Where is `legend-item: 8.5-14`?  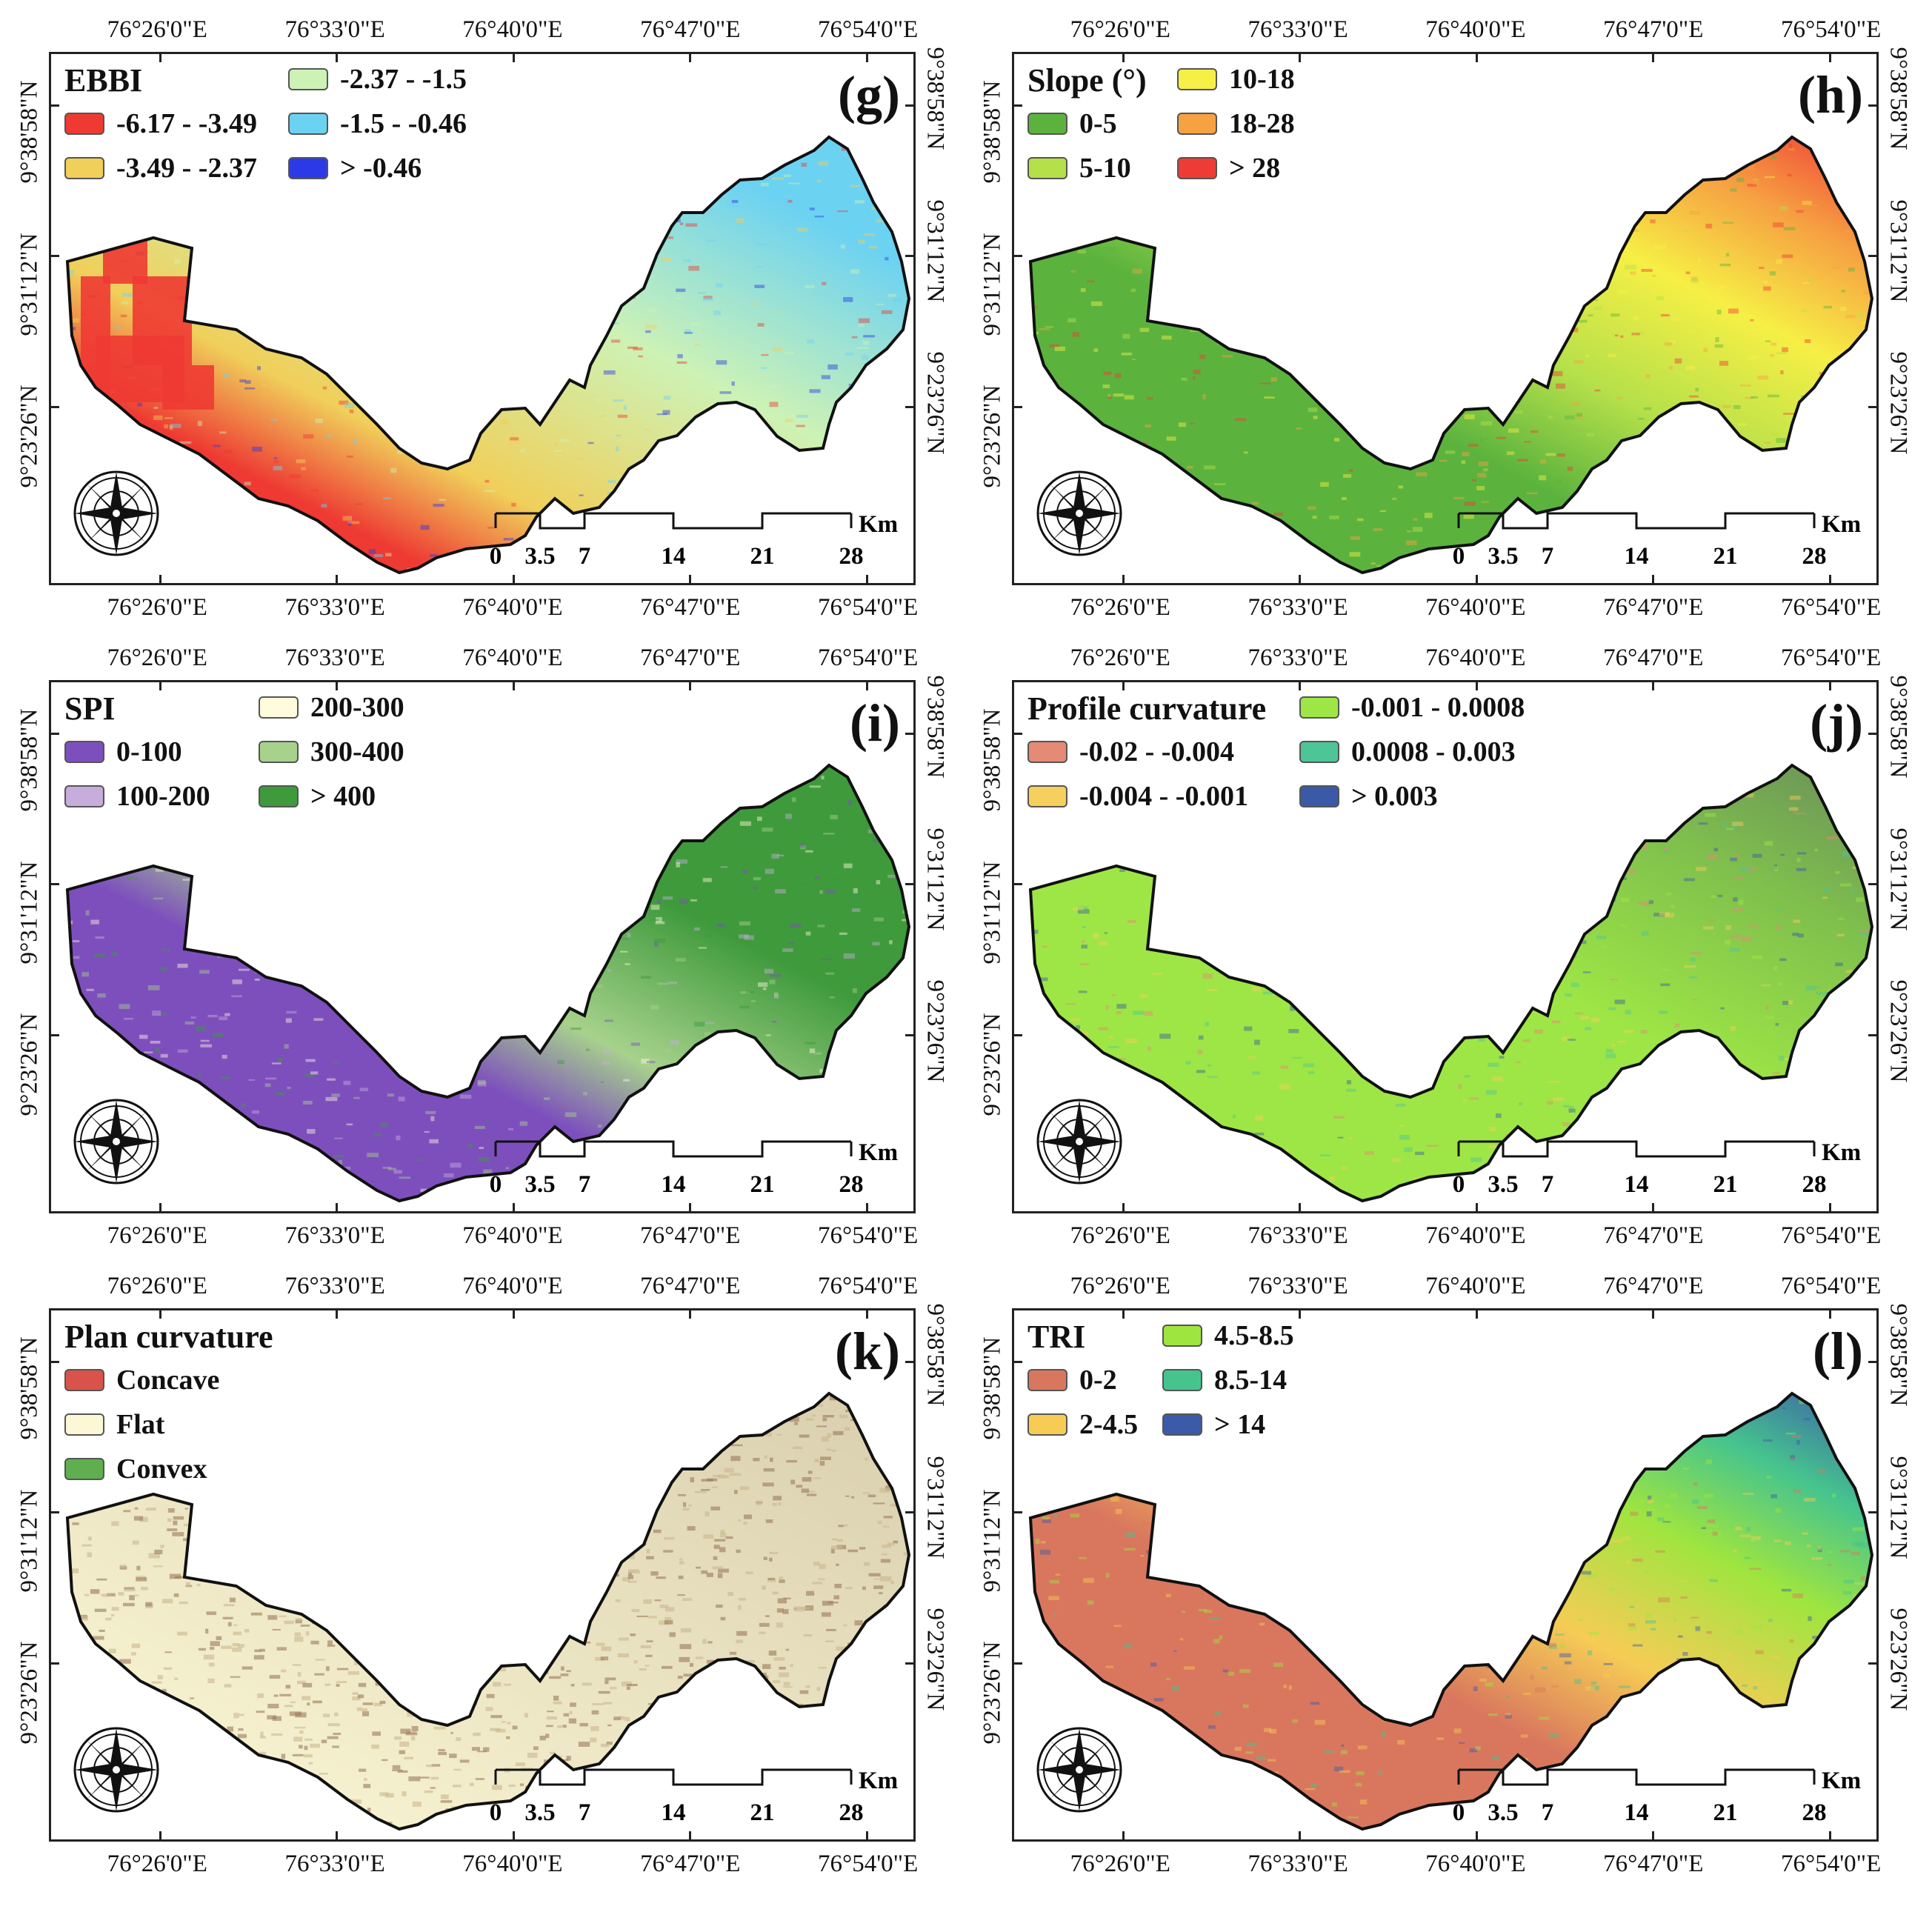
legend-item: 8.5-14 is located at coordinates (1224, 1380).